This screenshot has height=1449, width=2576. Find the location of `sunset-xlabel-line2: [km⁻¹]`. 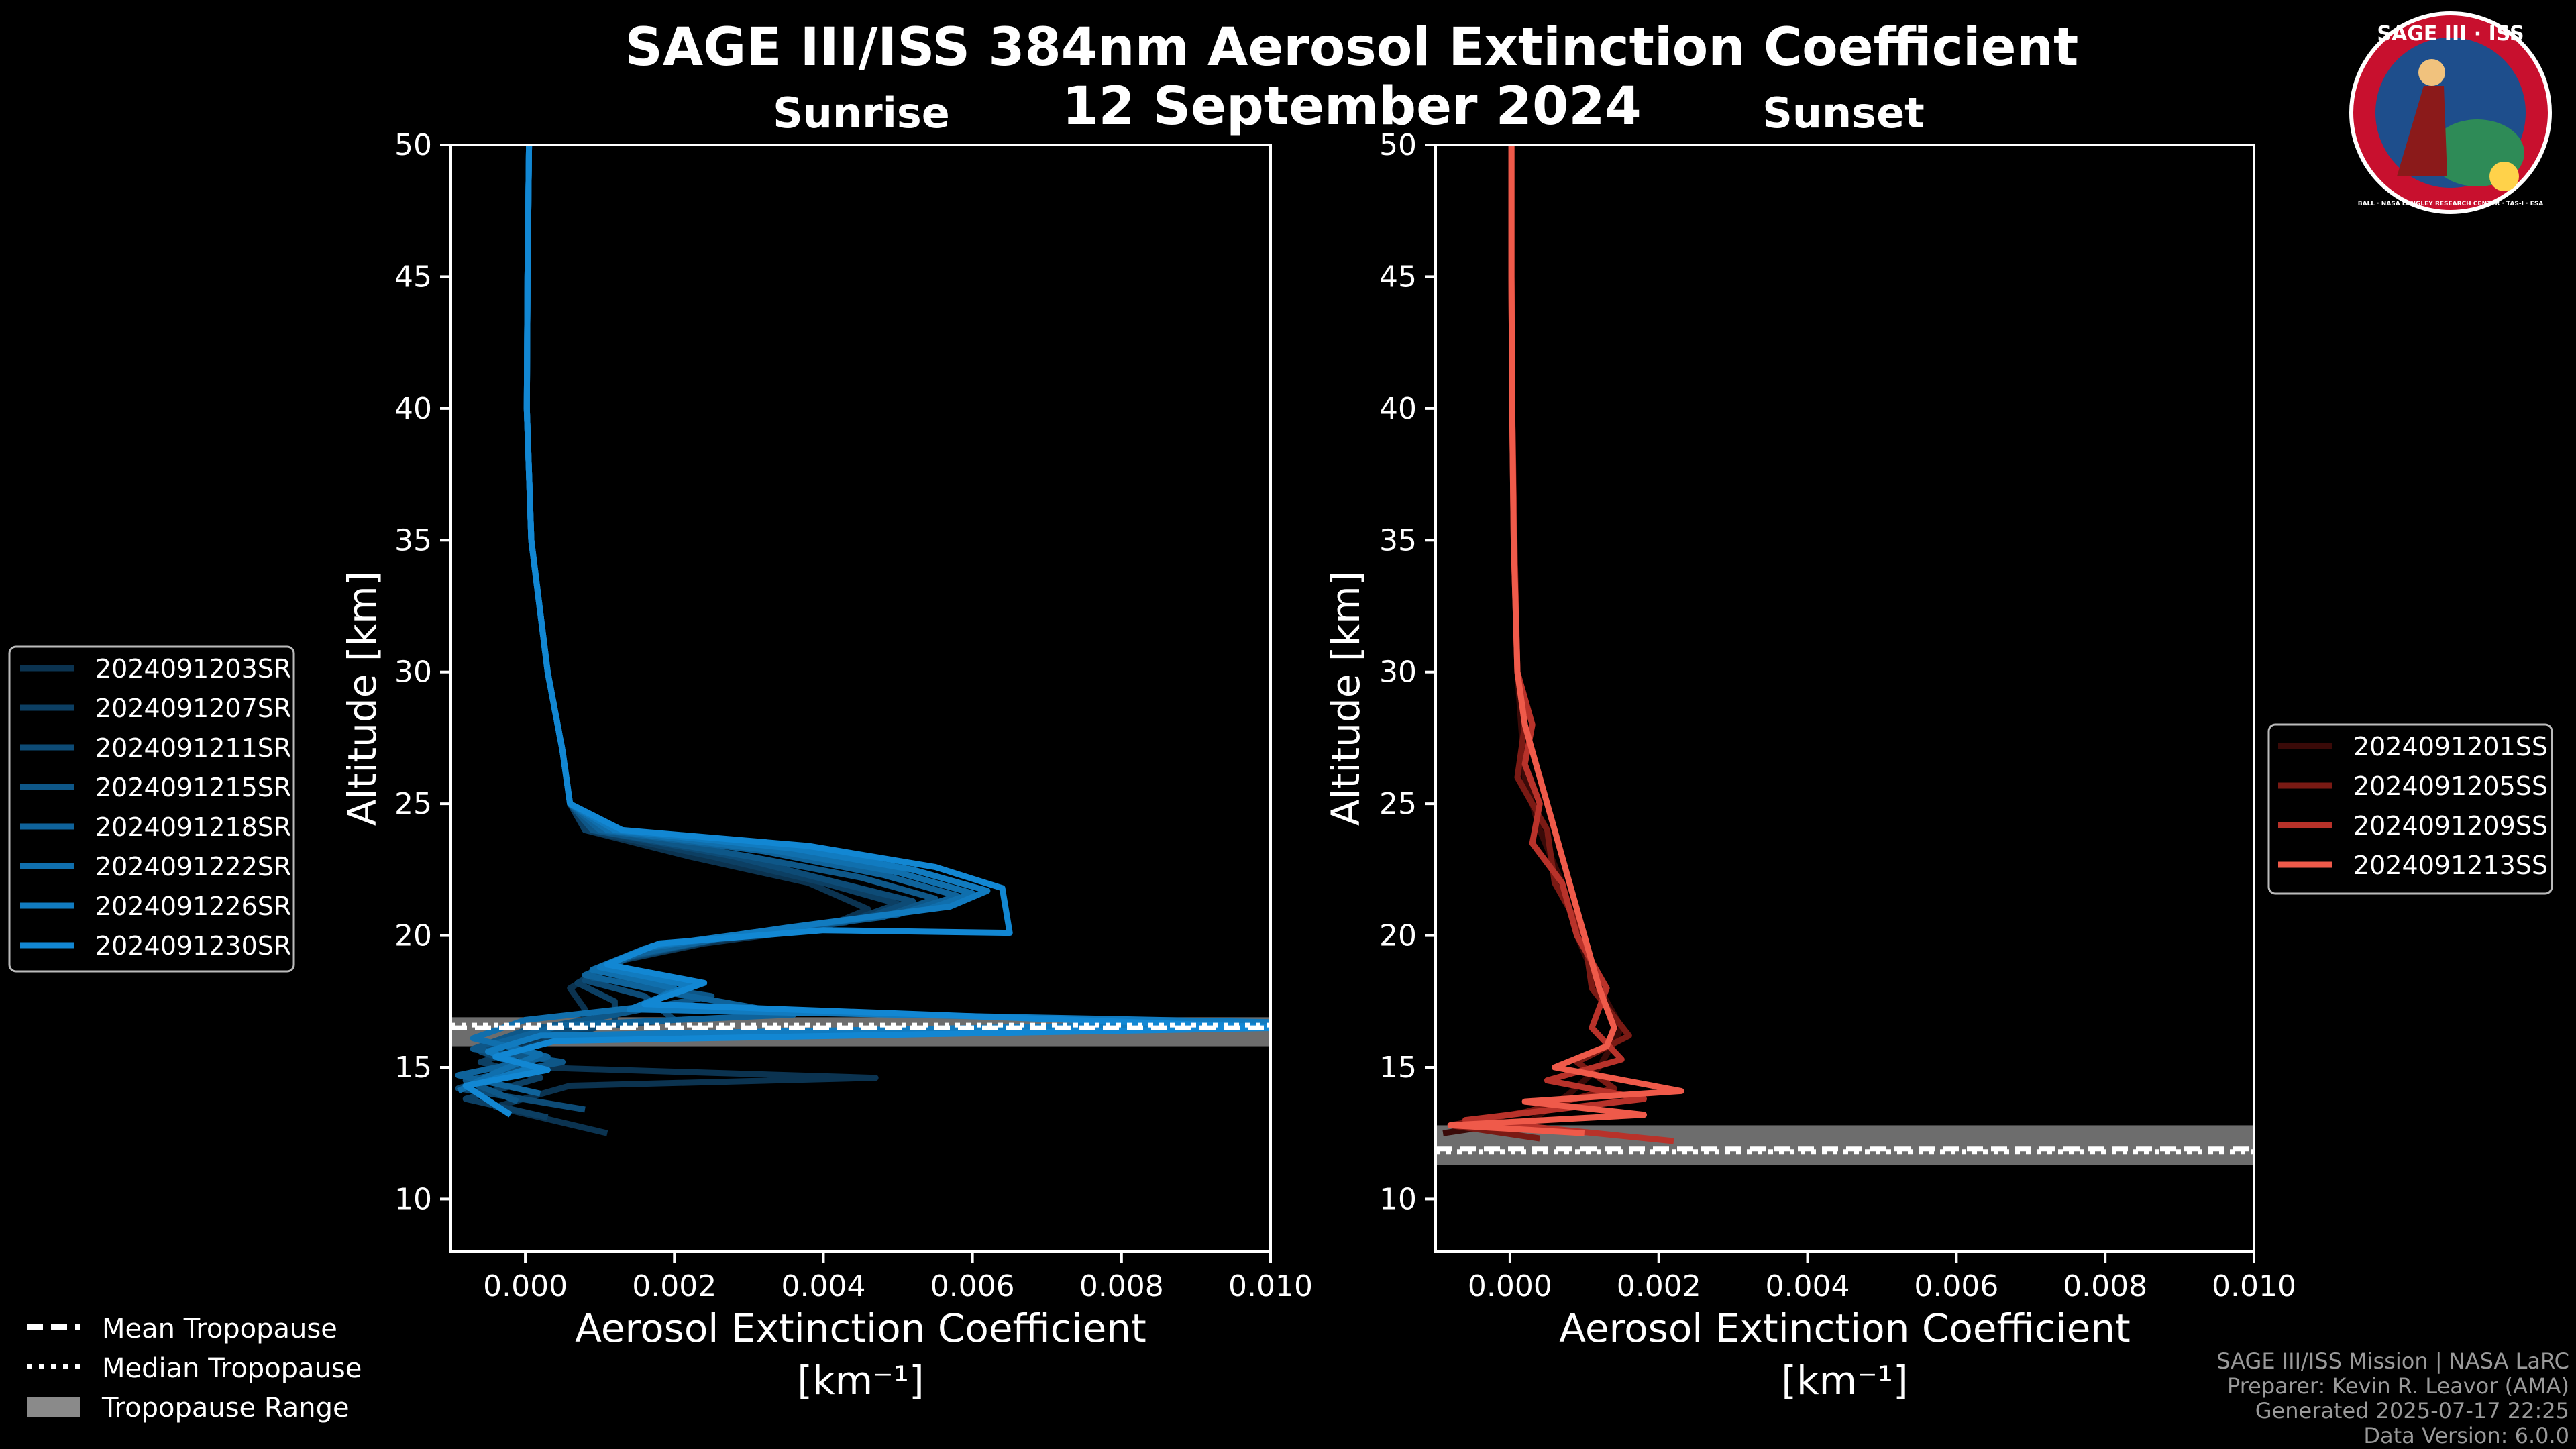

sunset-xlabel-line2: [km⁻¹] is located at coordinates (1844, 1380).